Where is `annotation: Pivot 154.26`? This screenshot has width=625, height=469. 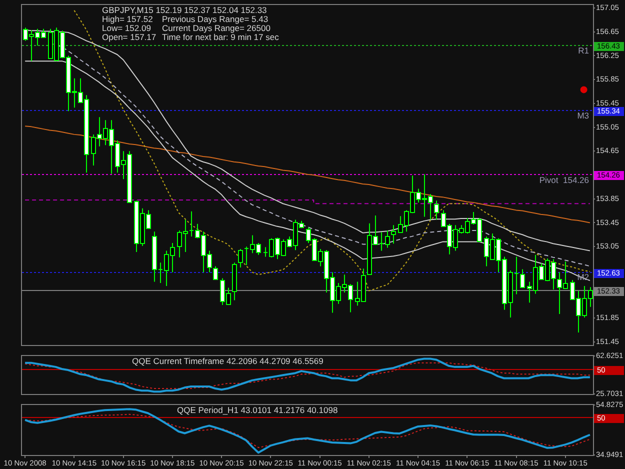
annotation: Pivot 154.26 is located at coordinates (564, 179).